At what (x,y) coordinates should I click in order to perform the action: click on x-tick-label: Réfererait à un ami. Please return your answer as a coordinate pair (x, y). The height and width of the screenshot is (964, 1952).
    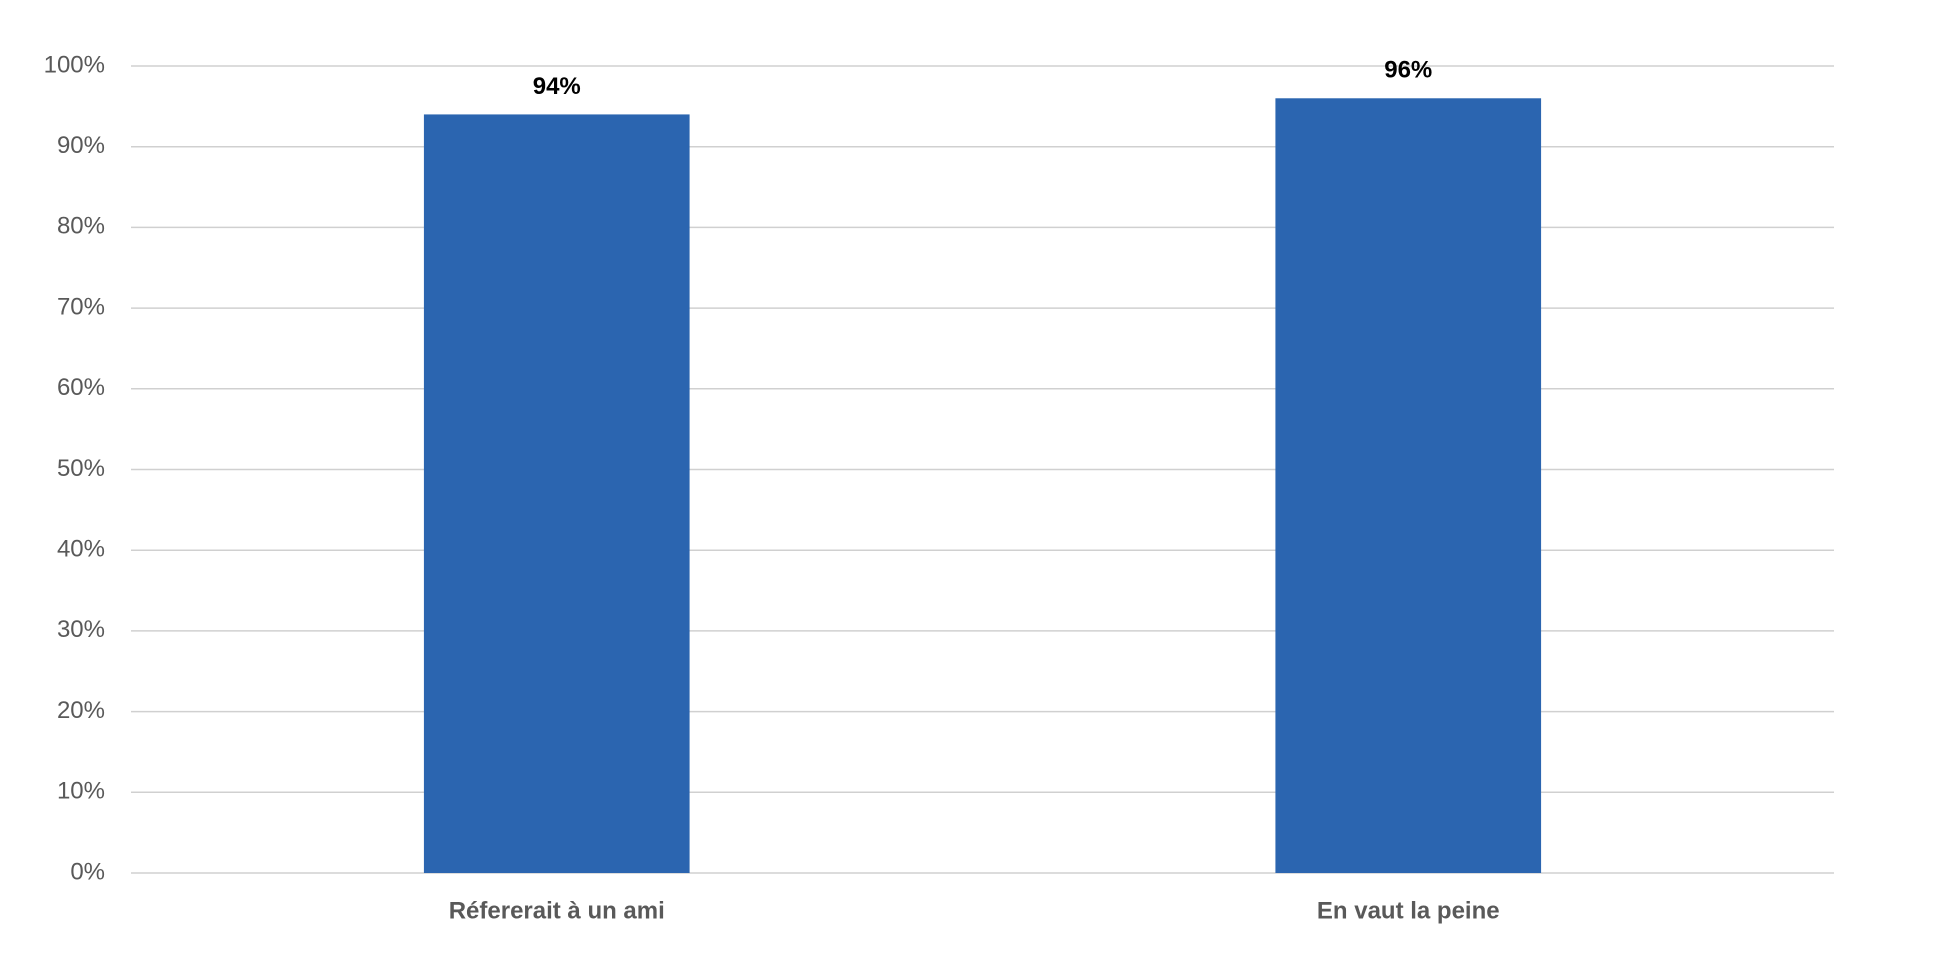
    Looking at the image, I should click on (557, 910).